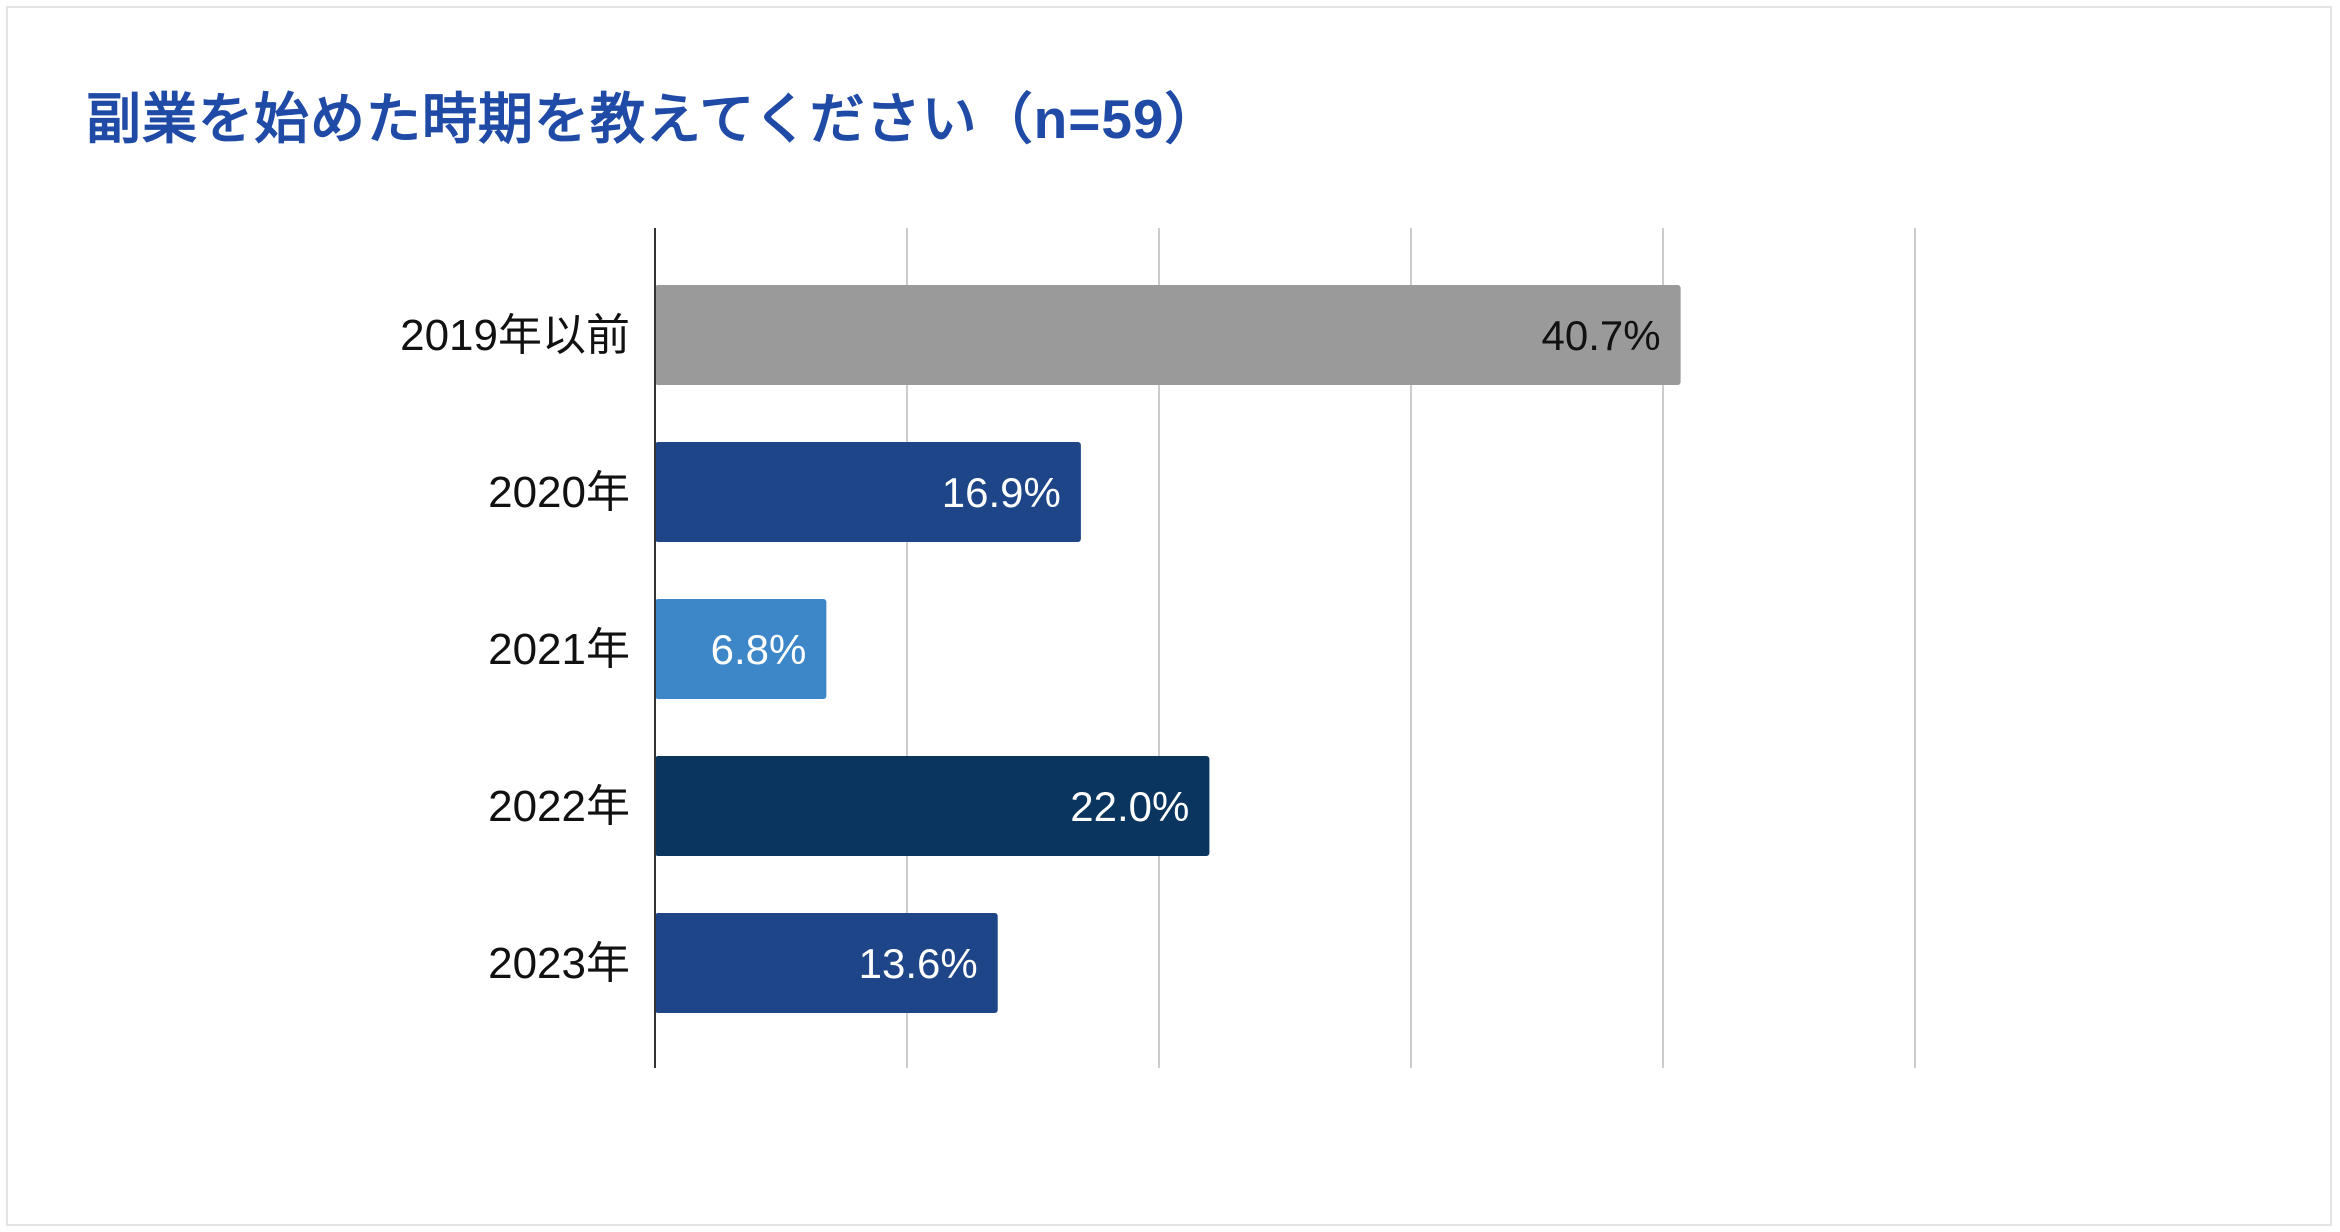 This screenshot has height=1232, width=2340. Describe the element at coordinates (559, 649) in the screenshot. I see `category-label: 2021年` at that location.